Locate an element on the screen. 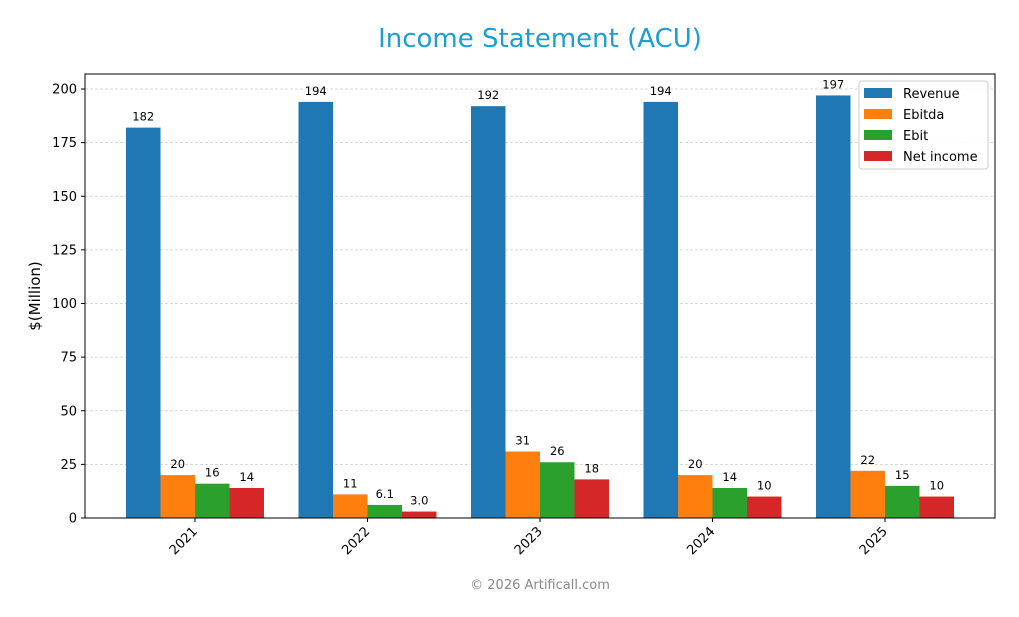 The width and height of the screenshot is (1019, 617). bar-value-label: 197 is located at coordinates (833, 84).